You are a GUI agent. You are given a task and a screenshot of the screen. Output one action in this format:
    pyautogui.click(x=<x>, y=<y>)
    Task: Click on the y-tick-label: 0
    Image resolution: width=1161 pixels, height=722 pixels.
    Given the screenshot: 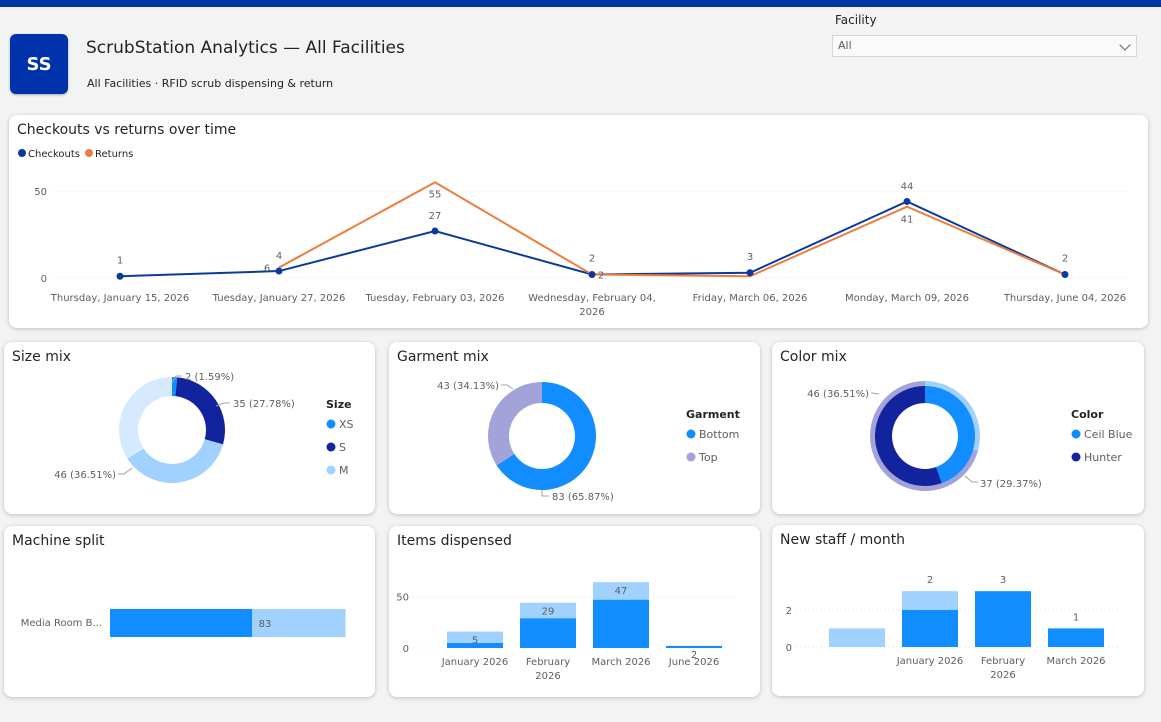 What is the action you would take?
    pyautogui.click(x=789, y=648)
    